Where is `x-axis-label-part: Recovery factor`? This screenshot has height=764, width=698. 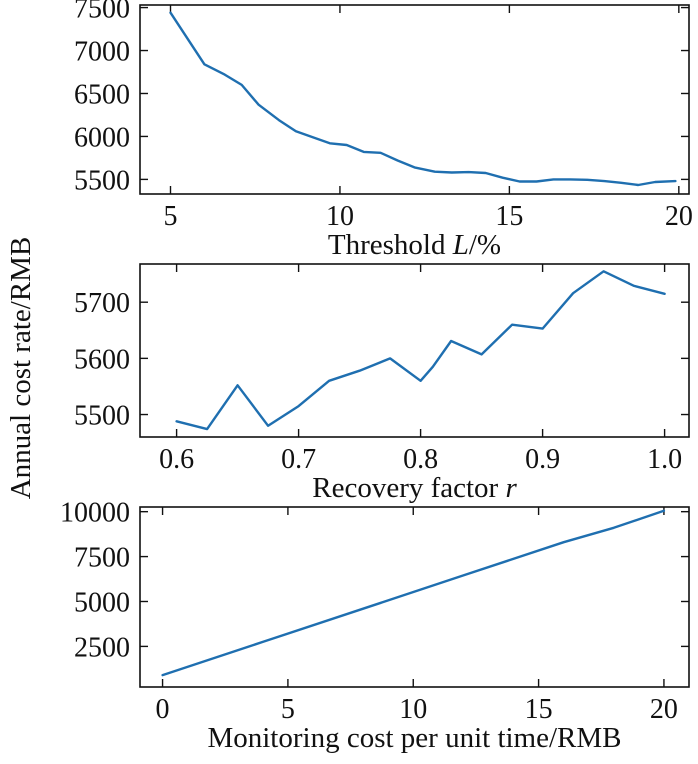
x-axis-label-part: Recovery factor is located at coordinates (408, 488).